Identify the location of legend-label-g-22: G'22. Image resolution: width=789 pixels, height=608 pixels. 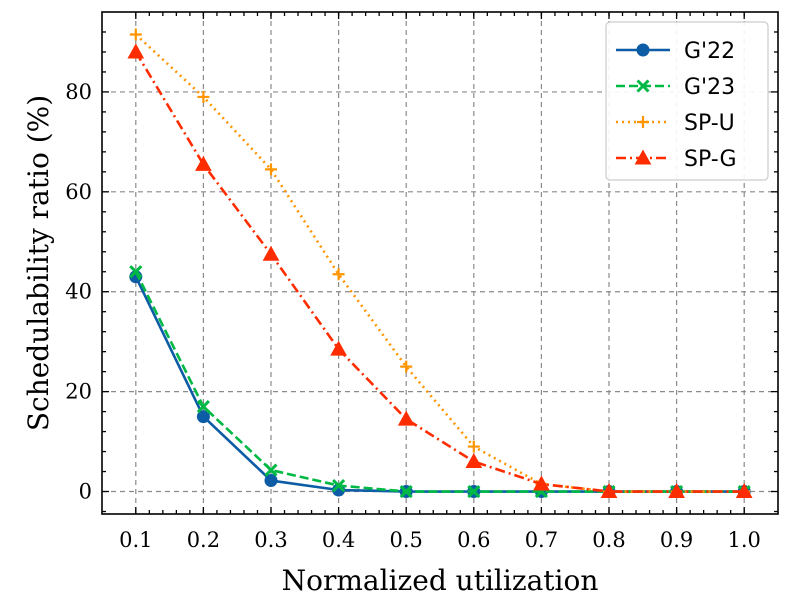
(709, 51).